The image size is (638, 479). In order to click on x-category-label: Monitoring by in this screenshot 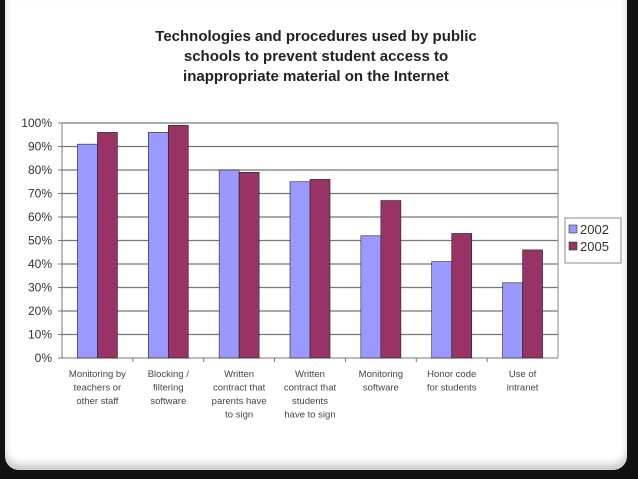, I will do `click(97, 374)`.